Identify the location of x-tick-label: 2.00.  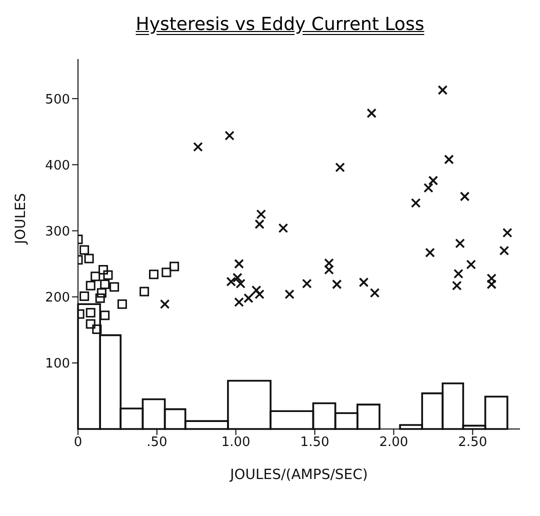
(393, 442).